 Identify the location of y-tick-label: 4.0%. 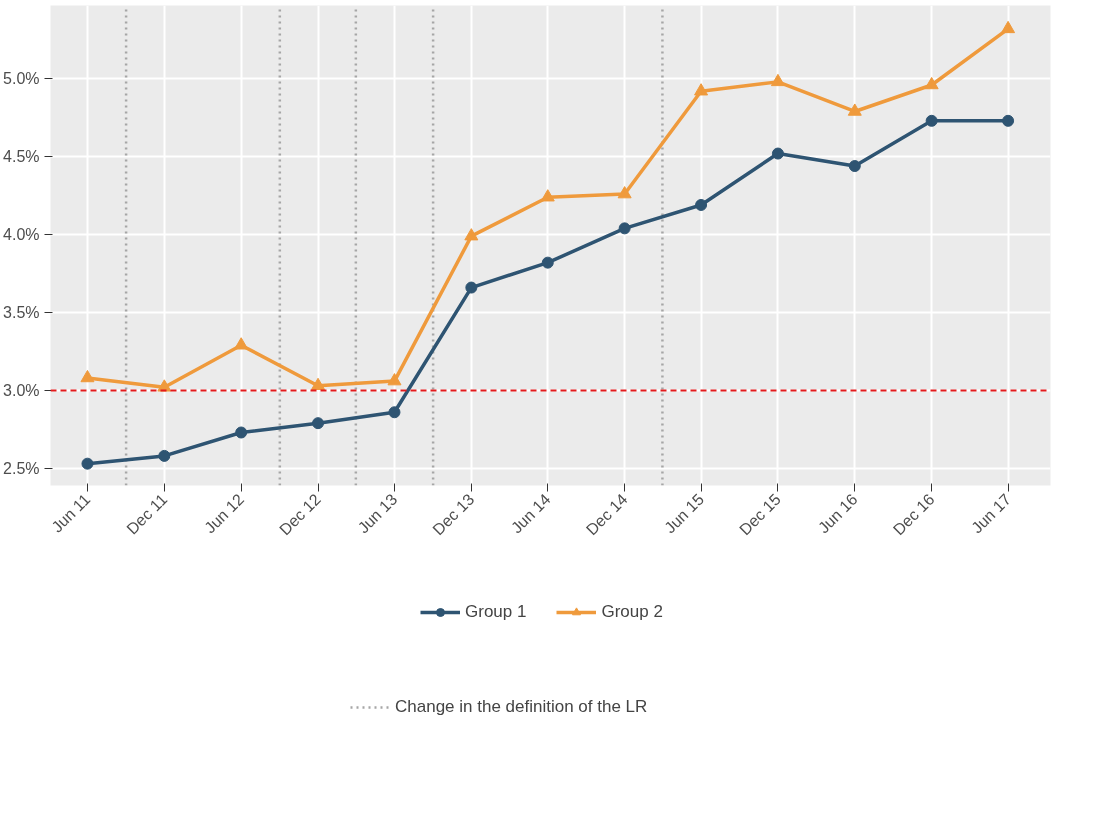
(21, 235).